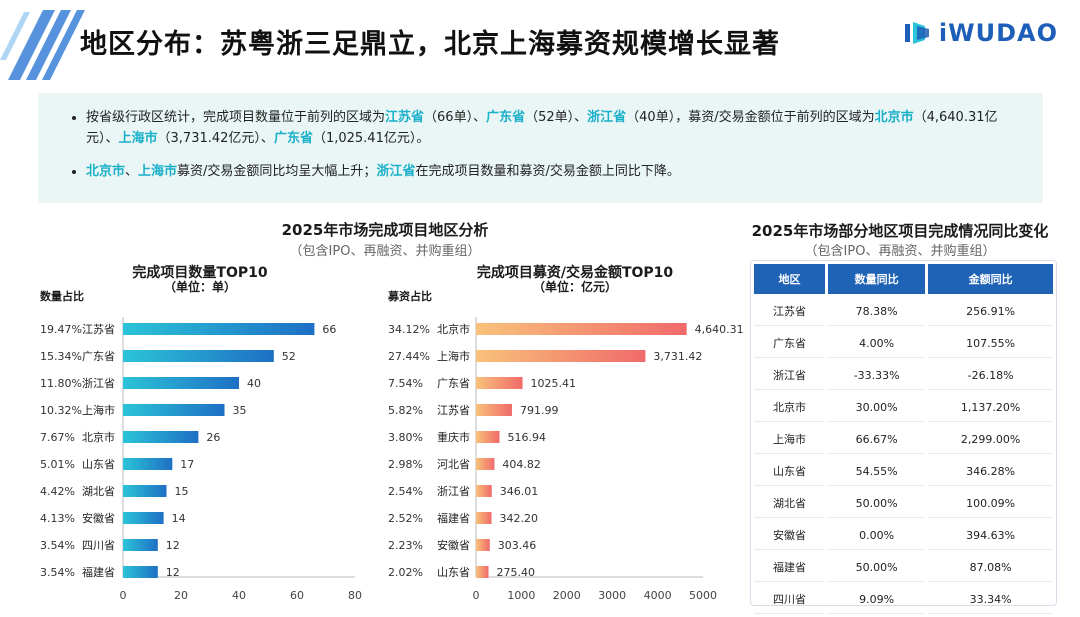  What do you see at coordinates (293, 138) in the screenshot?
I see `highlight: 广东省` at bounding box center [293, 138].